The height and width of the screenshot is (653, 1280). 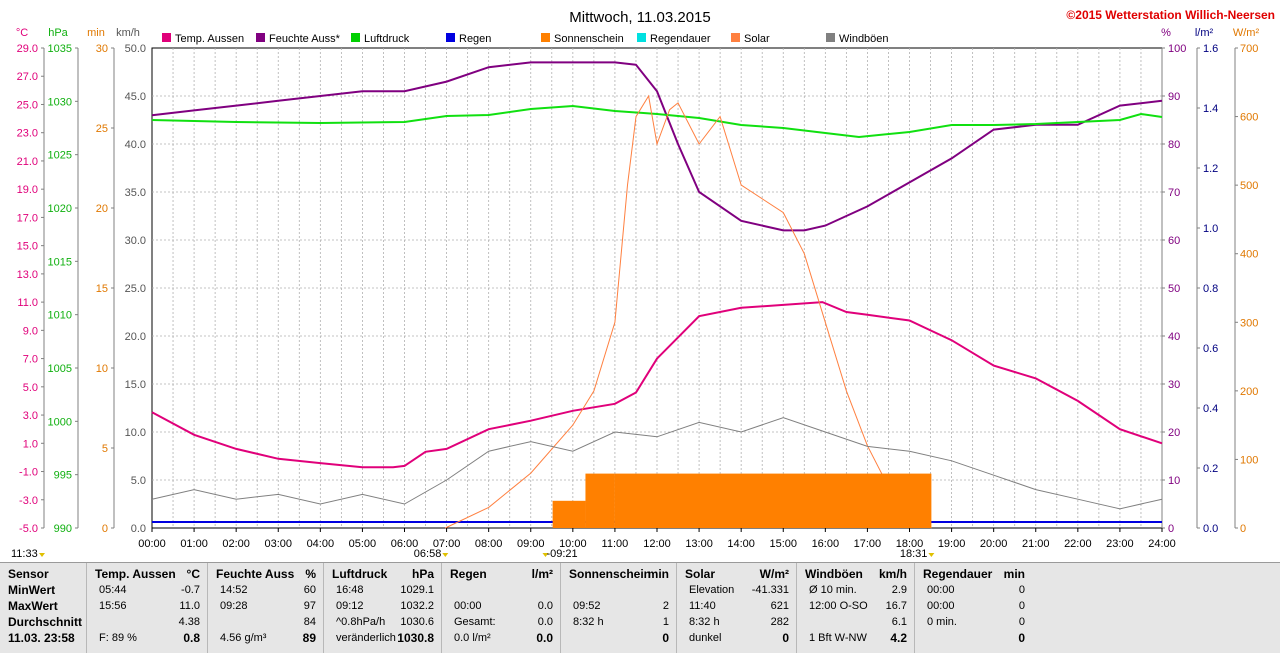 What do you see at coordinates (1021, 622) in the screenshot?
I see `stats-avg-value: 0` at bounding box center [1021, 622].